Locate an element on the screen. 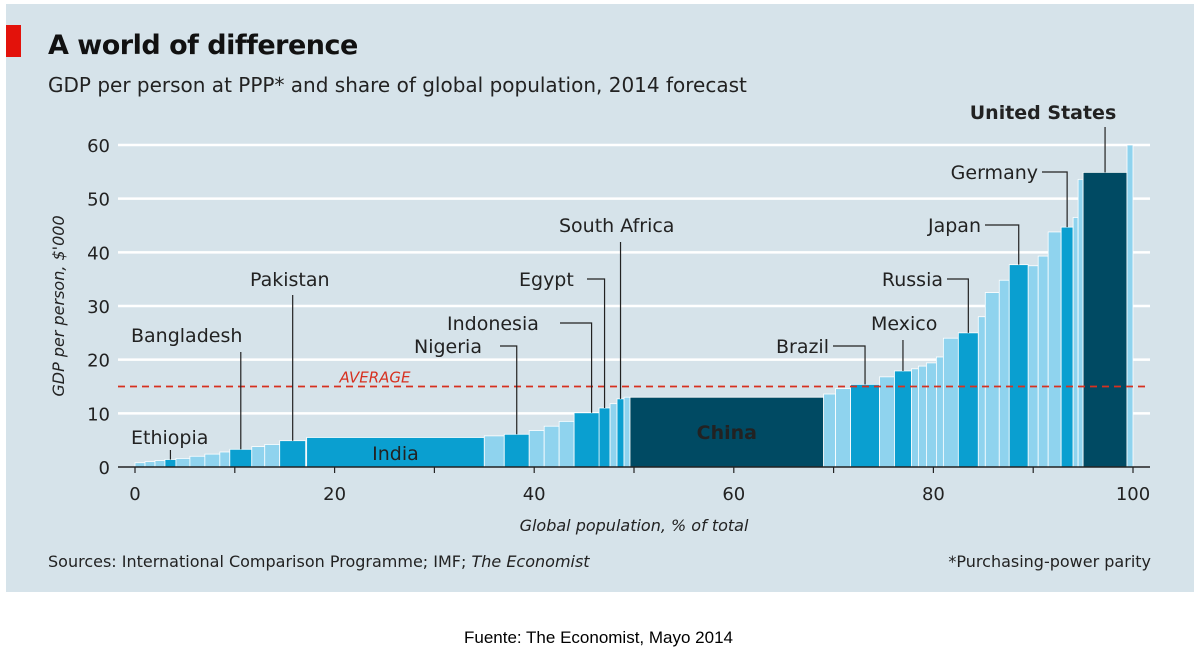 The image size is (1197, 660). label-ethiopia: Ethiopia is located at coordinates (169, 438).